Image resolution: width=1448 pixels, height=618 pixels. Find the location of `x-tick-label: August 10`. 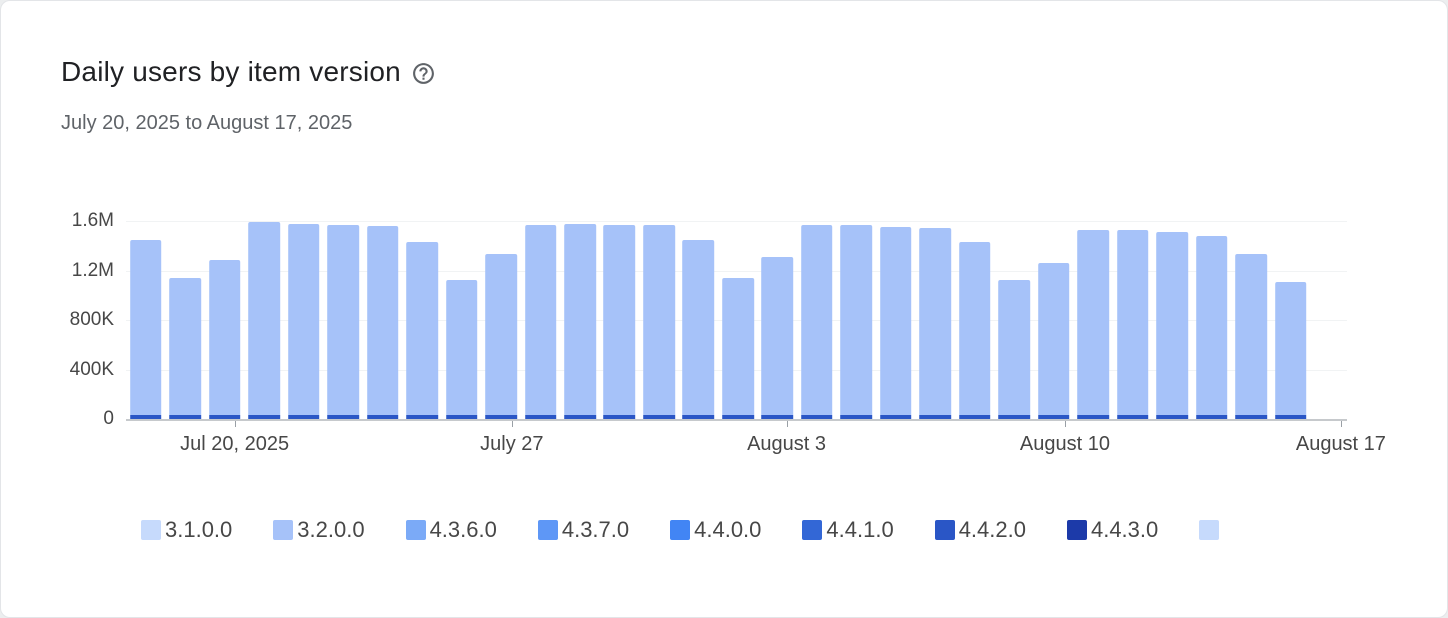

x-tick-label: August 10 is located at coordinates (1064, 444).